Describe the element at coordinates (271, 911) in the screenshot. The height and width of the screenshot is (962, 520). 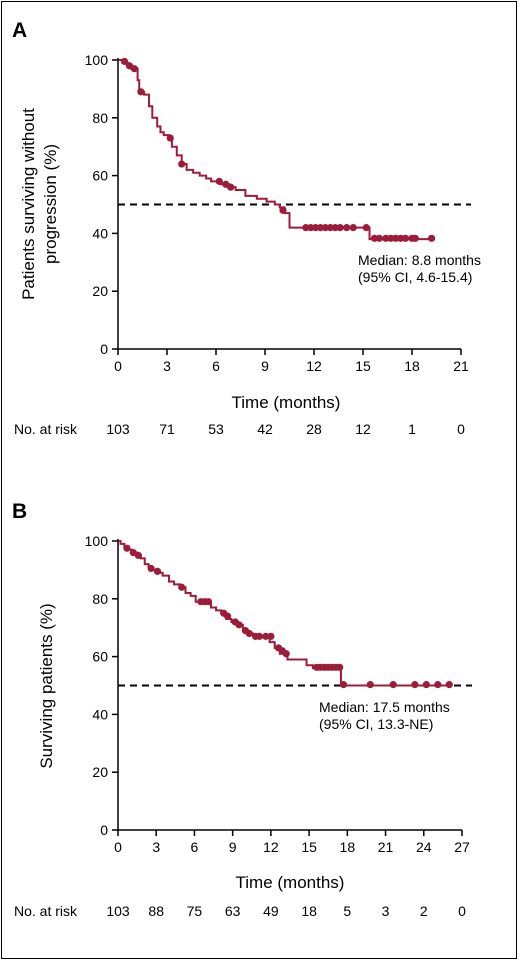
I see `risk-value: 49` at that location.